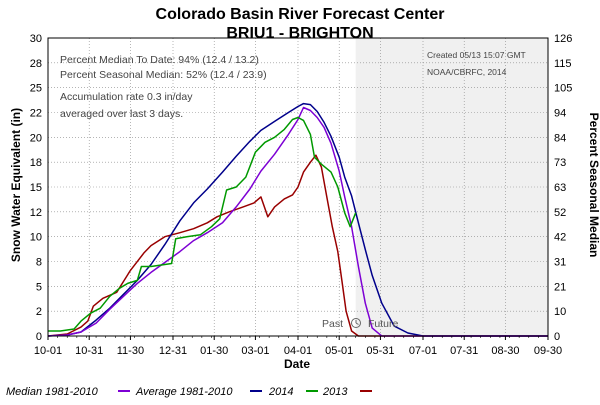 The height and width of the screenshot is (405, 600). I want to click on y2-tick-label: 126, so click(563, 39).